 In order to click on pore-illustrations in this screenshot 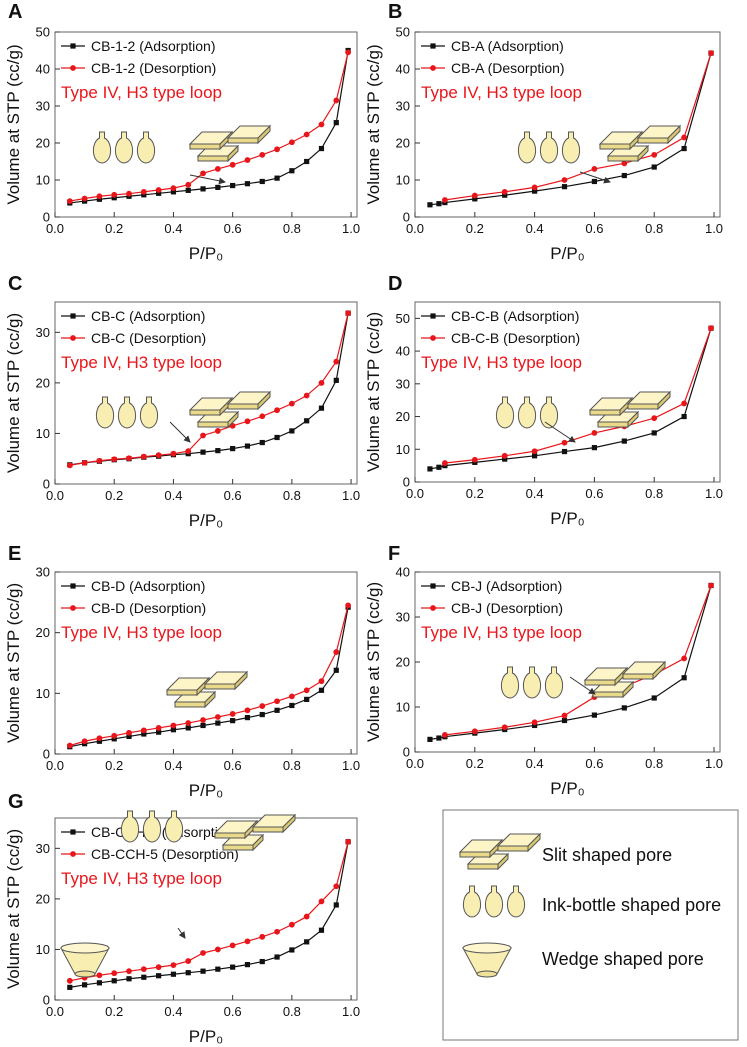, I will do `click(599, 154)`.